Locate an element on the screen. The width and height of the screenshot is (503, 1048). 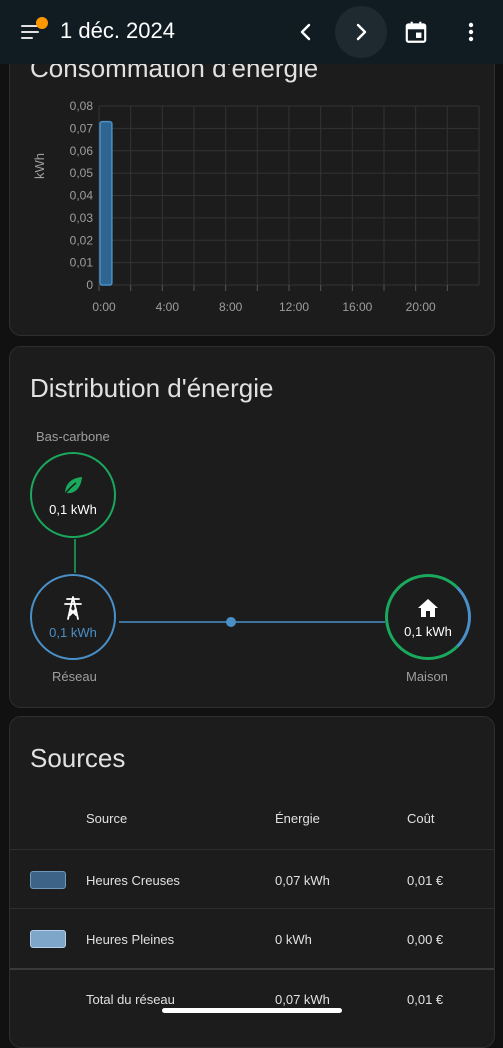
column-header-source: Source is located at coordinates (107, 818).